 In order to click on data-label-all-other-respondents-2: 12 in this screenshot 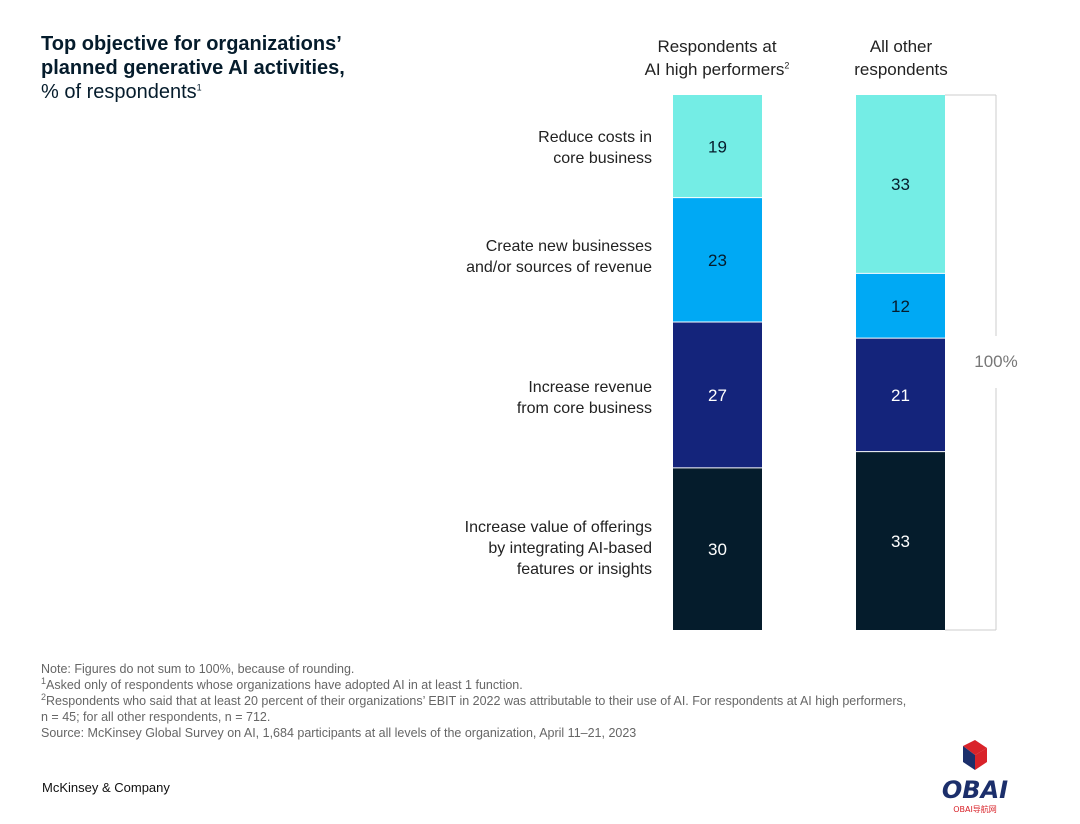, I will do `click(900, 306)`.